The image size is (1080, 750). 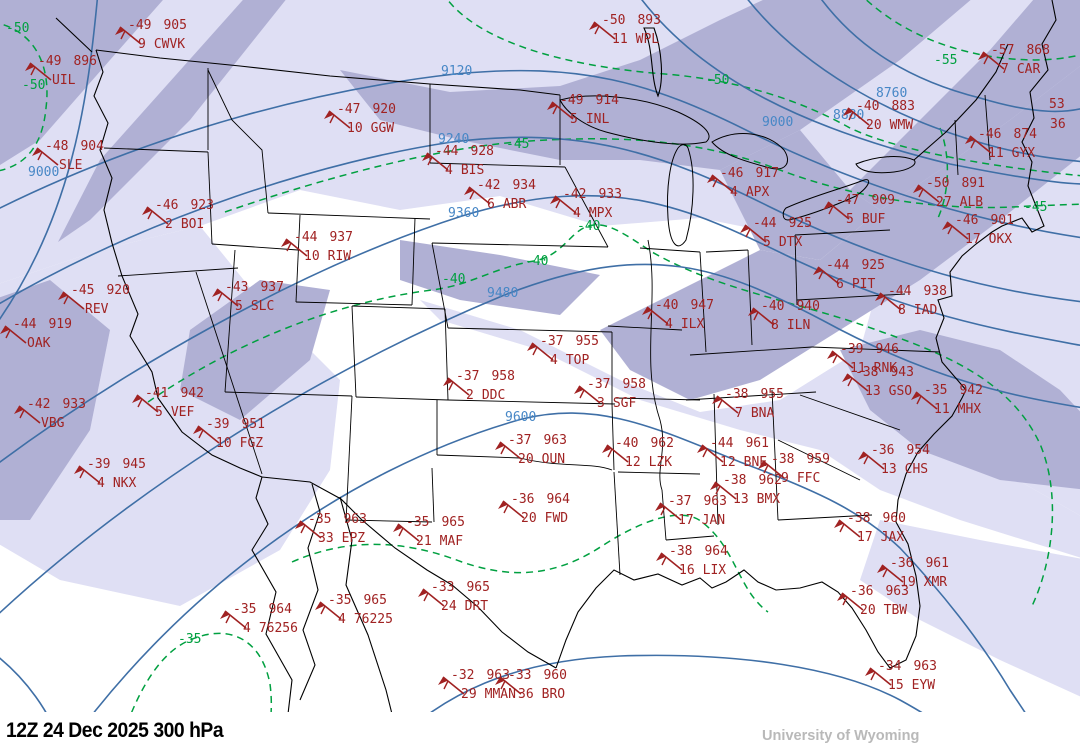 What do you see at coordinates (259, 306) in the screenshot?
I see `station-line2: 5 SLC` at bounding box center [259, 306].